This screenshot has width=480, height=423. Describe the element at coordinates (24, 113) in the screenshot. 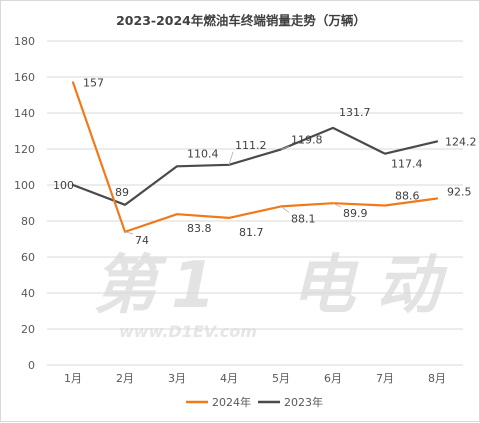

I see `y-tick-label: 140` at that location.